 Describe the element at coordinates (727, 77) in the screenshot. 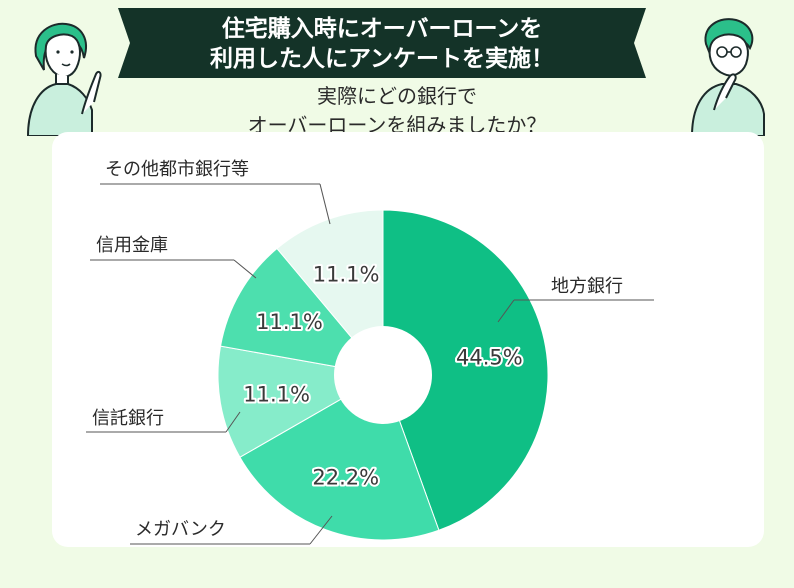

I see `man-illustration` at that location.